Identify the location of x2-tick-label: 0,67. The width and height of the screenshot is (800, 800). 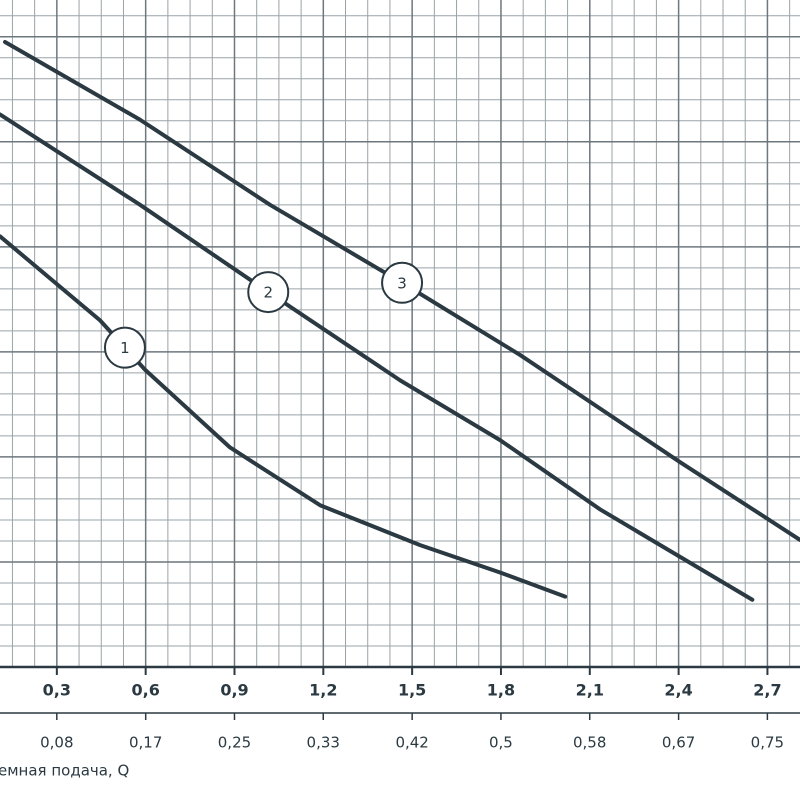
(678, 743).